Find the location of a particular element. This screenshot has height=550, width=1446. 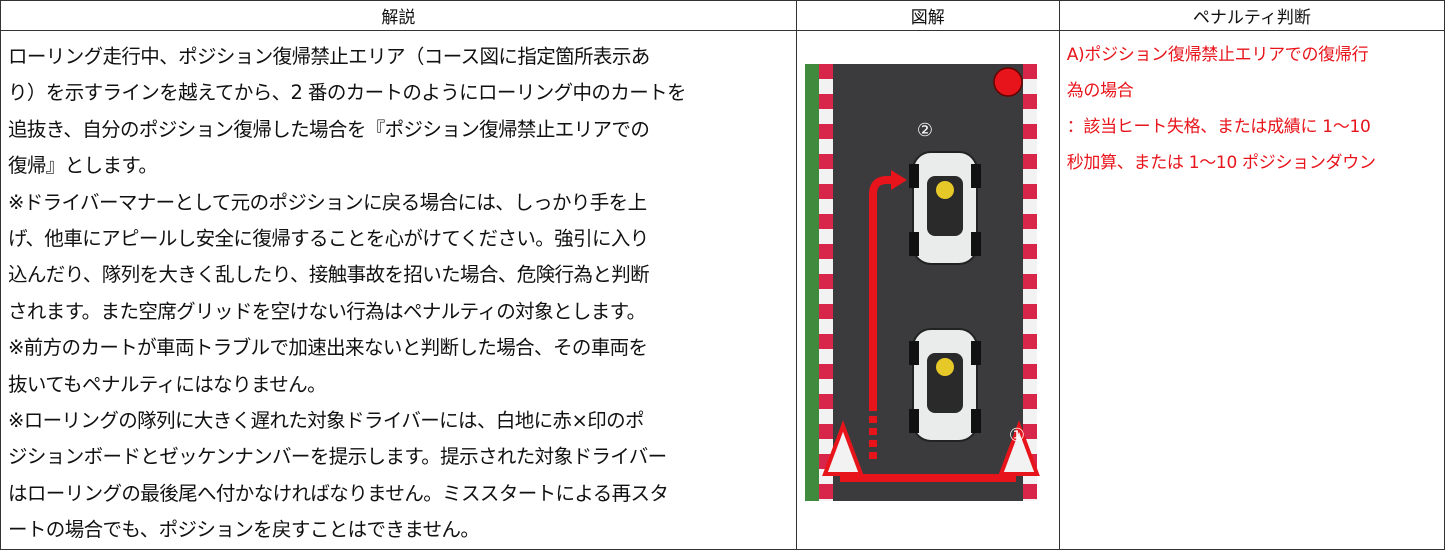

text-line: ジションボードとゼッケンナンバーを提示します。提示された対象ドライバー is located at coordinates (337, 457).